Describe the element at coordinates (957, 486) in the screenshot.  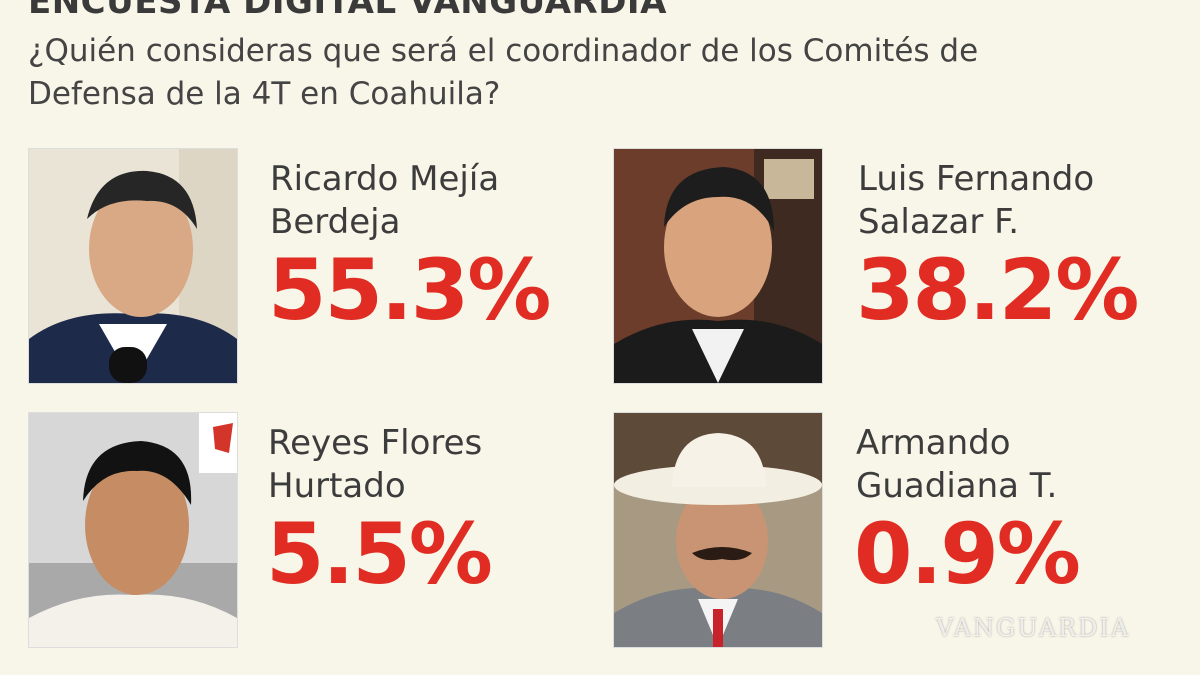
I see `candidate-name-line2: Guadiana T.` at that location.